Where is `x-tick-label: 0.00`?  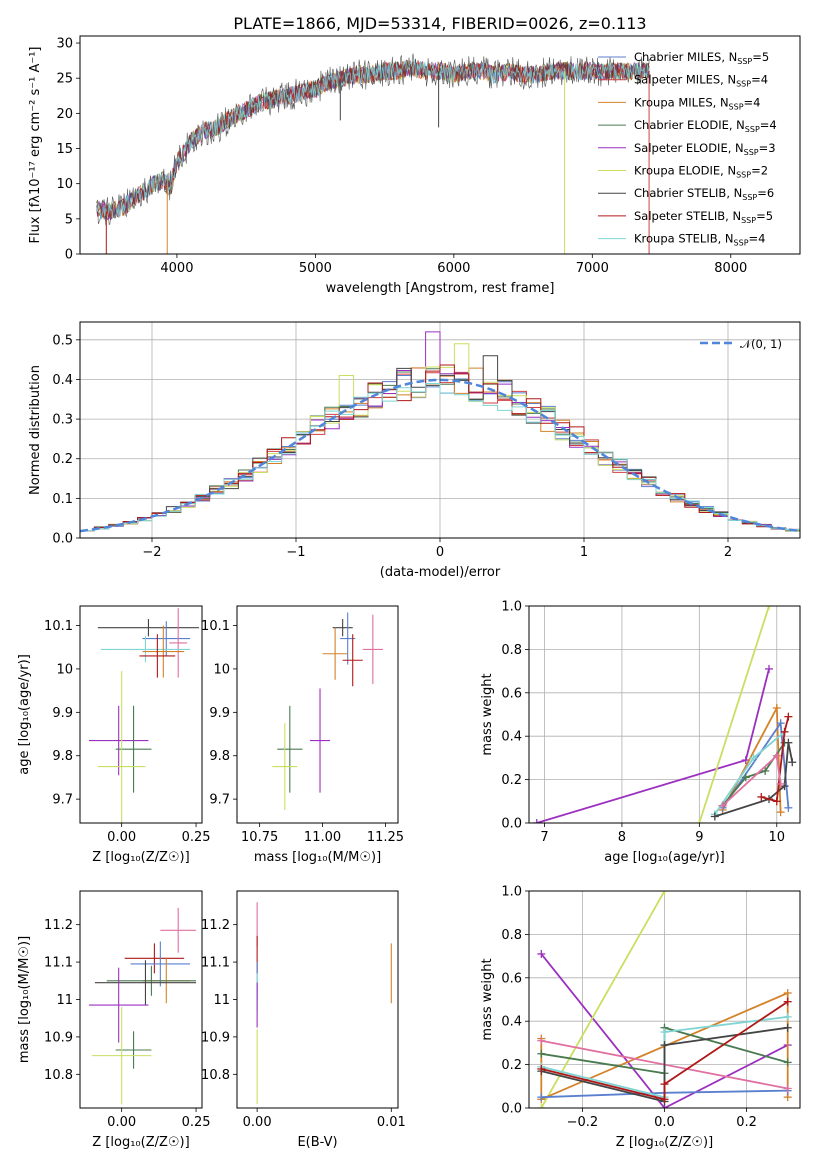
x-tick-label: 0.00 is located at coordinates (121, 1122).